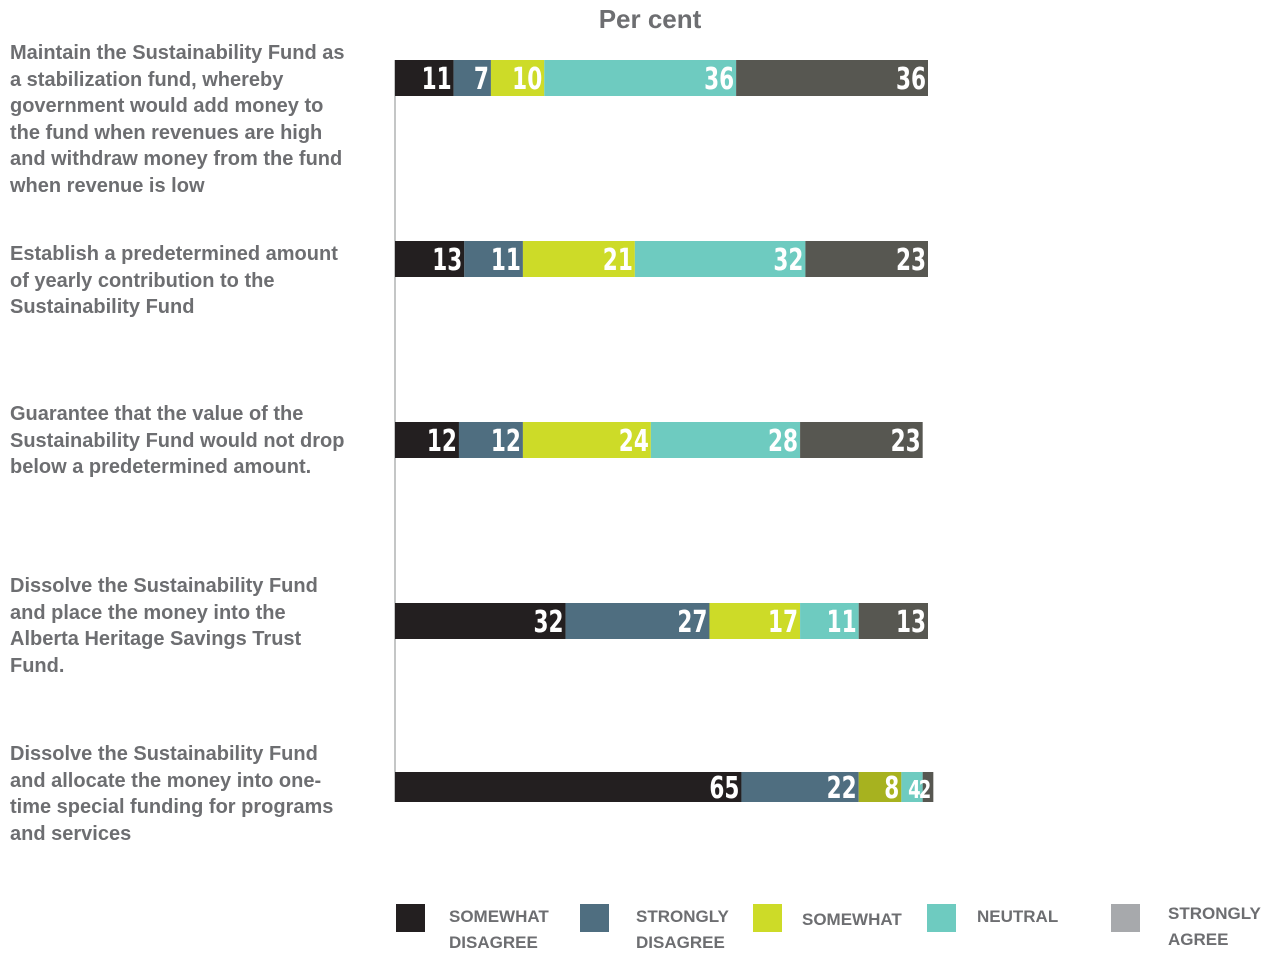 The image size is (1277, 956). What do you see at coordinates (783, 623) in the screenshot?
I see `bar-value-label: 17` at bounding box center [783, 623].